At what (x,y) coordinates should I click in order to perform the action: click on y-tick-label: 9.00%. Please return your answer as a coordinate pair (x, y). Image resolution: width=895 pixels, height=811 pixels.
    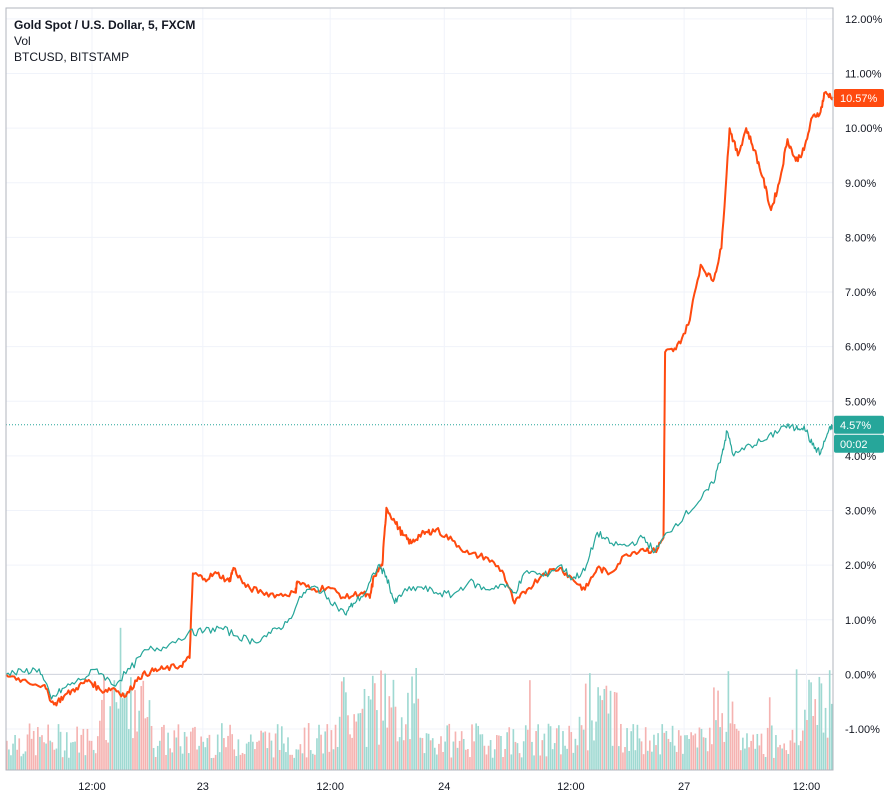
    Looking at the image, I should click on (860, 184).